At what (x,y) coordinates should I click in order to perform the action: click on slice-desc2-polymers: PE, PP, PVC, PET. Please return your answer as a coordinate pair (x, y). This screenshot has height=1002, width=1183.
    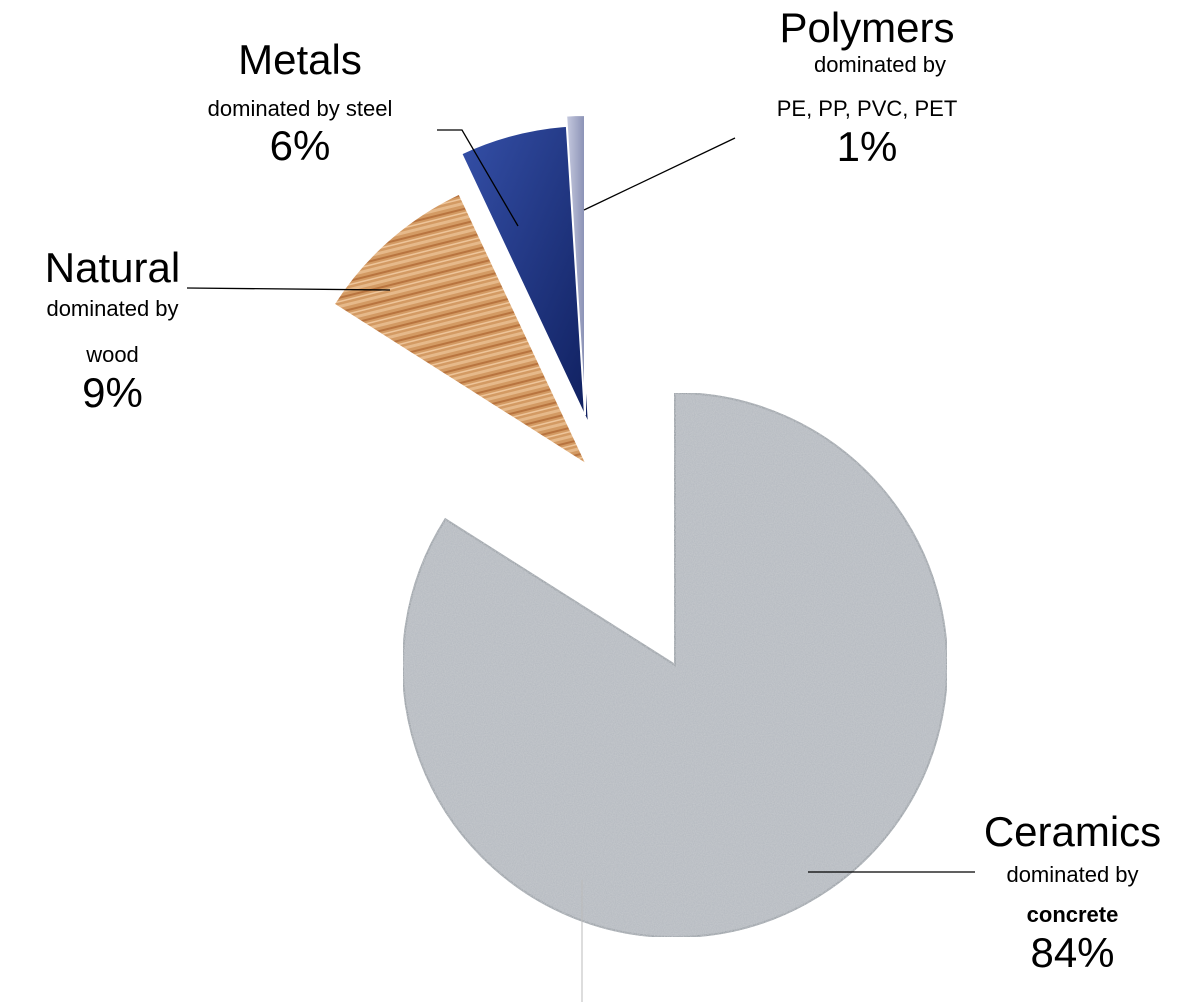
    Looking at the image, I should click on (867, 108).